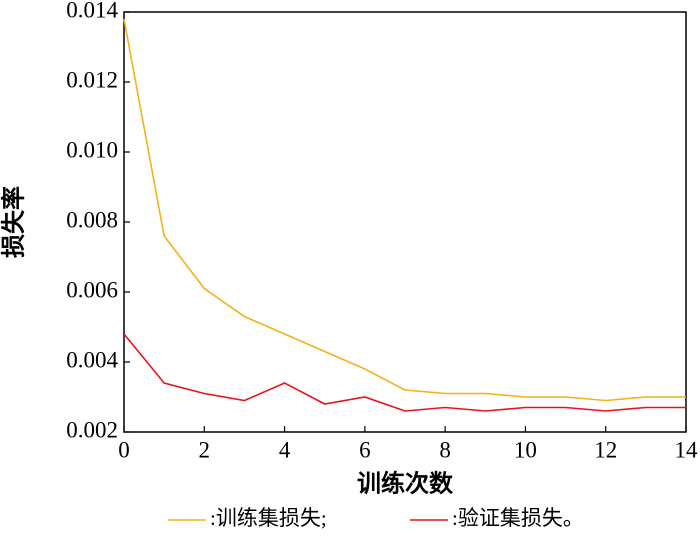  Describe the element at coordinates (205, 449) in the screenshot. I see `x-tick-label: 2` at that location.